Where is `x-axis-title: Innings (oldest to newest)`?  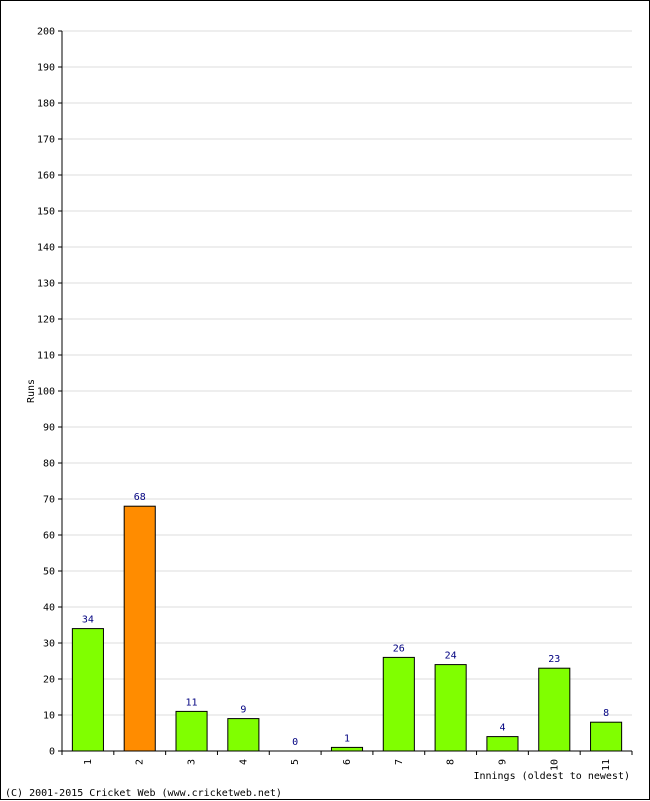
x-axis-title: Innings (oldest to newest) is located at coordinates (551, 776).